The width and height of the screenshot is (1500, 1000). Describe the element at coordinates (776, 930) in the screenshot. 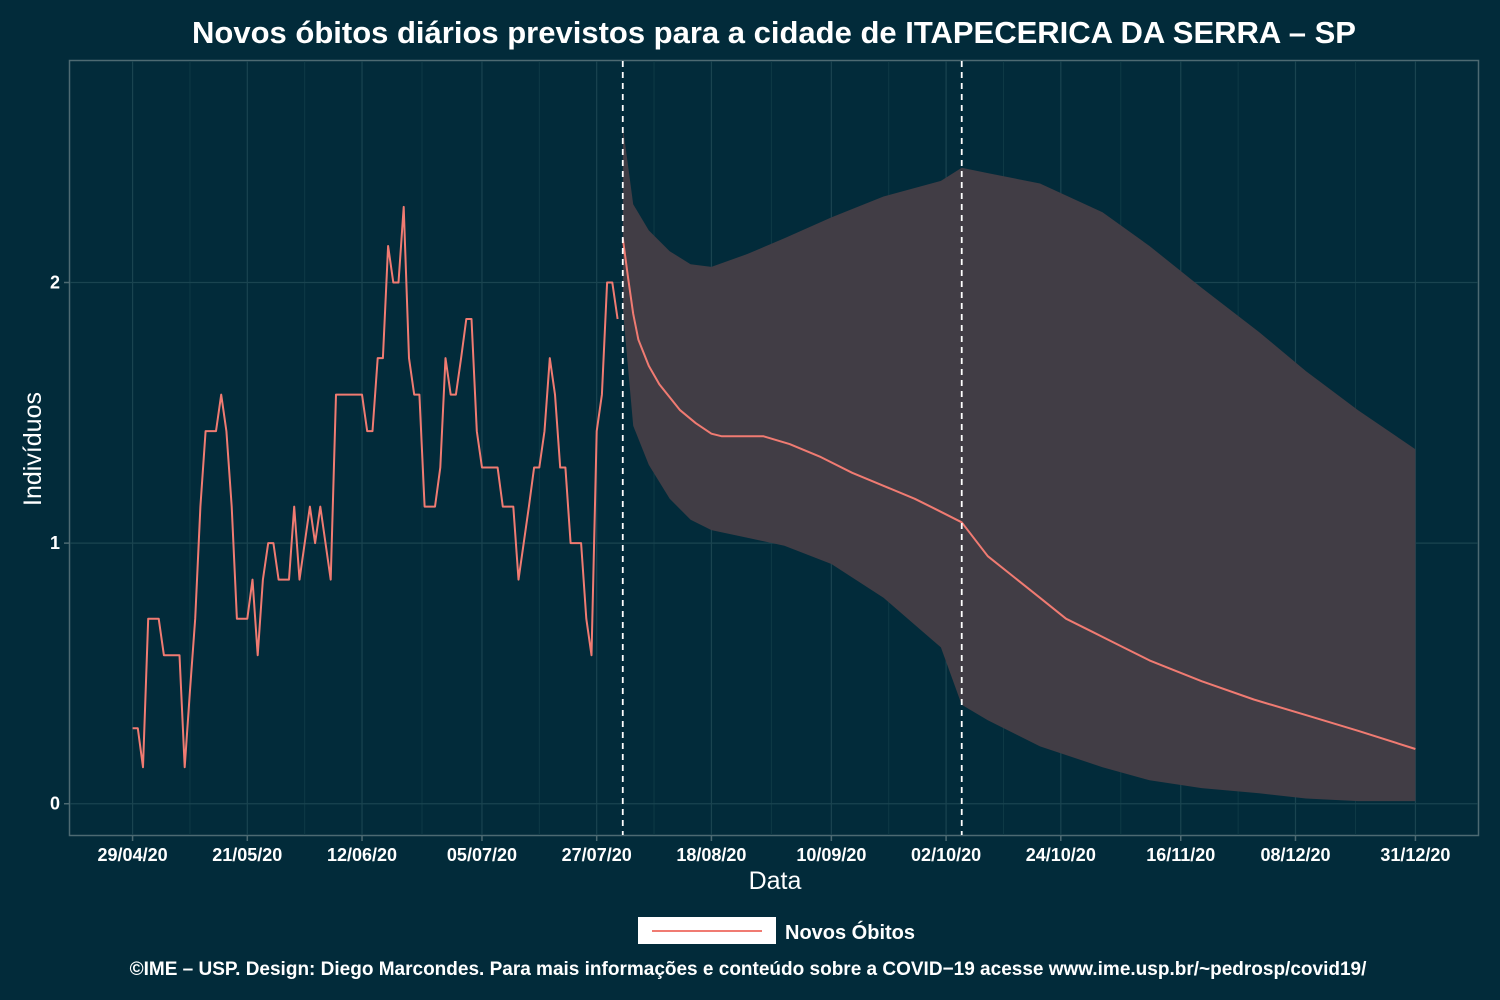

I see `legend: Novos Óbitos` at that location.